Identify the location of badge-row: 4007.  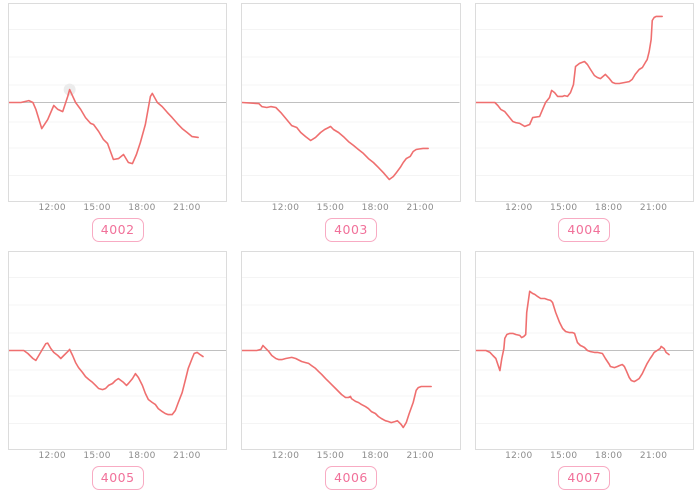
(584, 479).